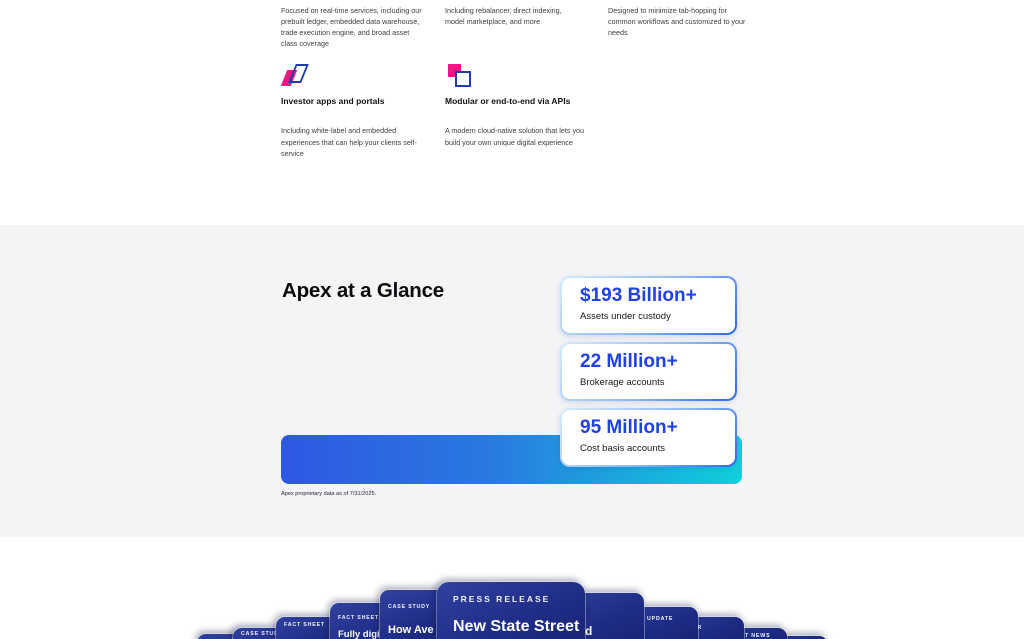 This screenshot has height=639, width=1024. Describe the element at coordinates (463, 79) in the screenshot. I see `modular-apis-icon-blue-square` at that location.